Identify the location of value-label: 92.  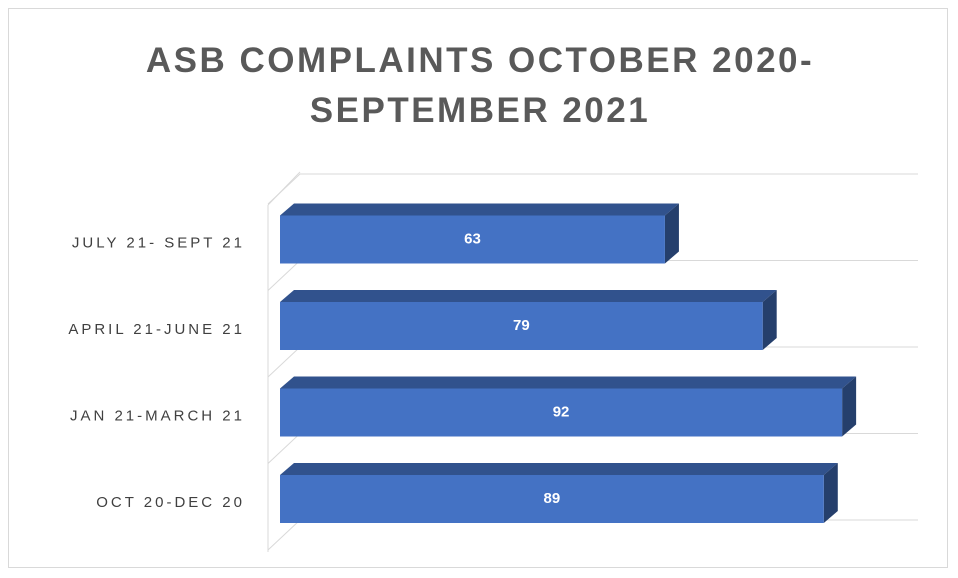
(561, 411).